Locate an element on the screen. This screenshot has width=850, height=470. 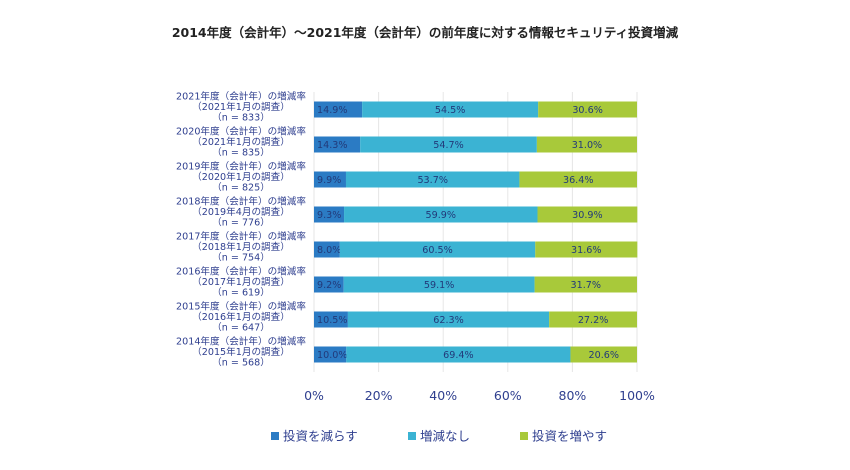
data-label: 10.5% is located at coordinates (332, 320).